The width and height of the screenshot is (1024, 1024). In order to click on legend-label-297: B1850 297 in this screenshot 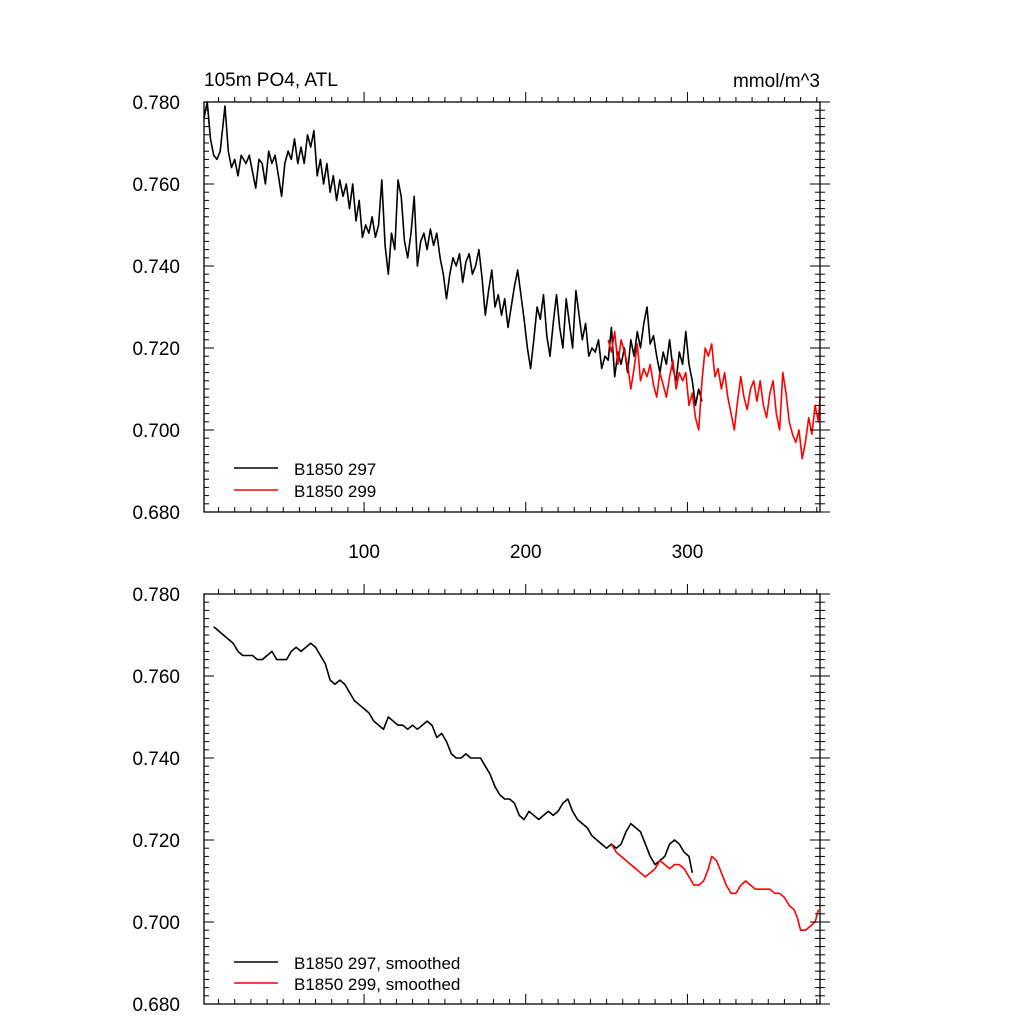, I will do `click(335, 469)`.